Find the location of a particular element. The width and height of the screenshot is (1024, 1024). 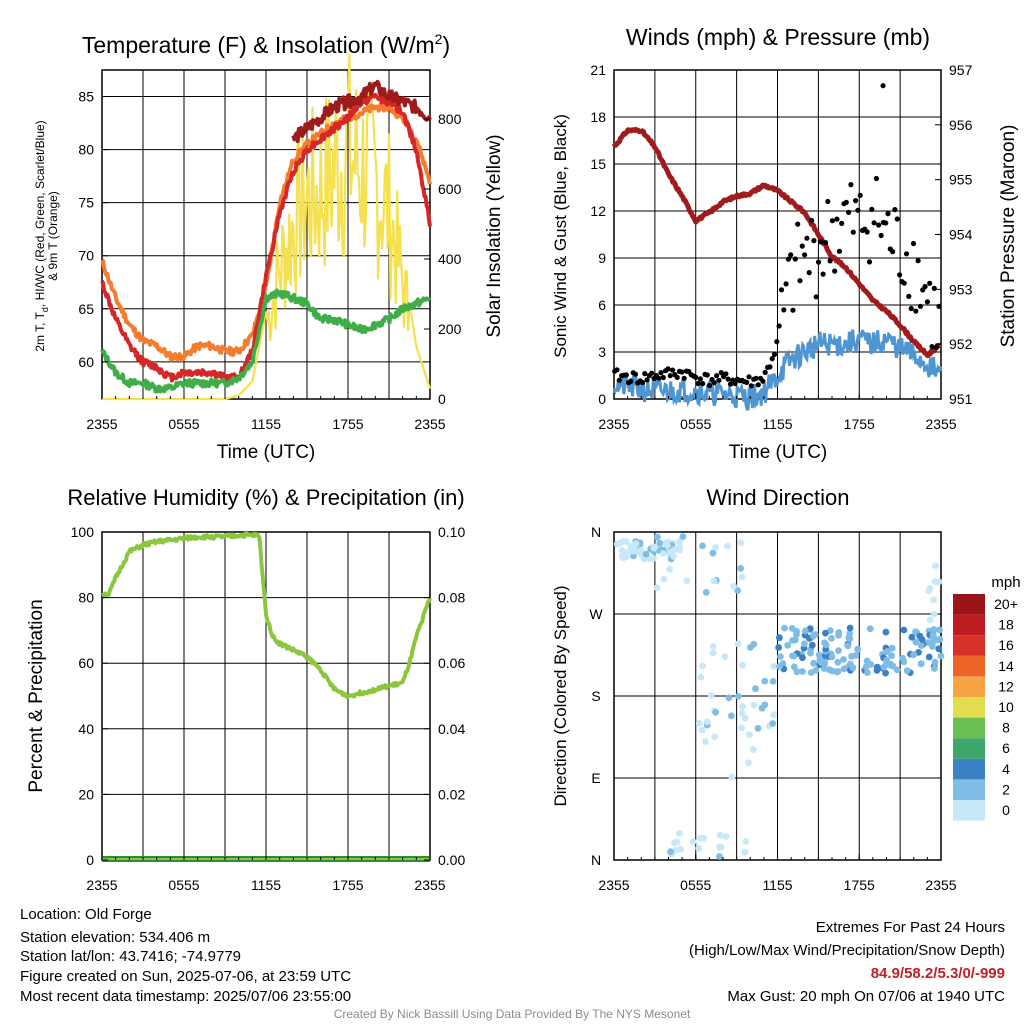

wind-direction-points is located at coordinates (779, 696).